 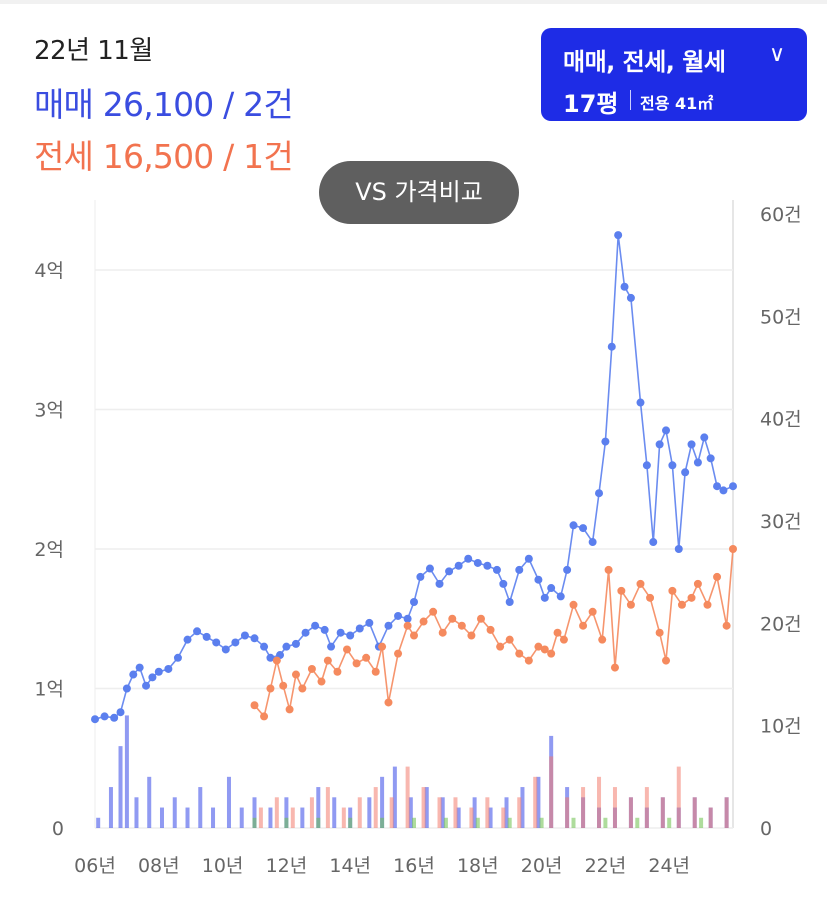 What do you see at coordinates (414, 866) in the screenshot?
I see `x-tick: 16년` at bounding box center [414, 866].